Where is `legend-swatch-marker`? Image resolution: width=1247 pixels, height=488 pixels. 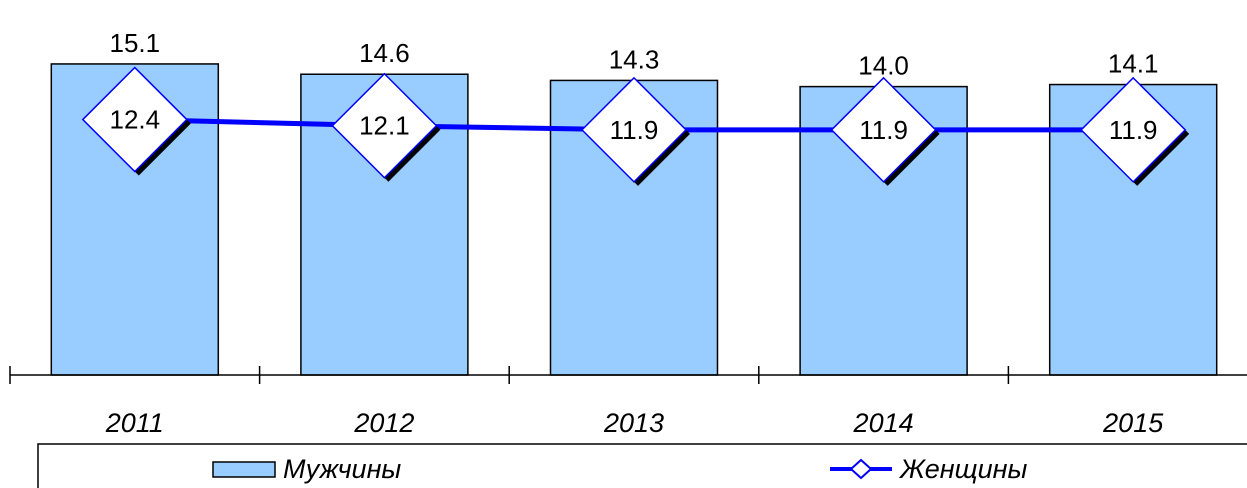 legend-swatch-marker is located at coordinates (861, 469).